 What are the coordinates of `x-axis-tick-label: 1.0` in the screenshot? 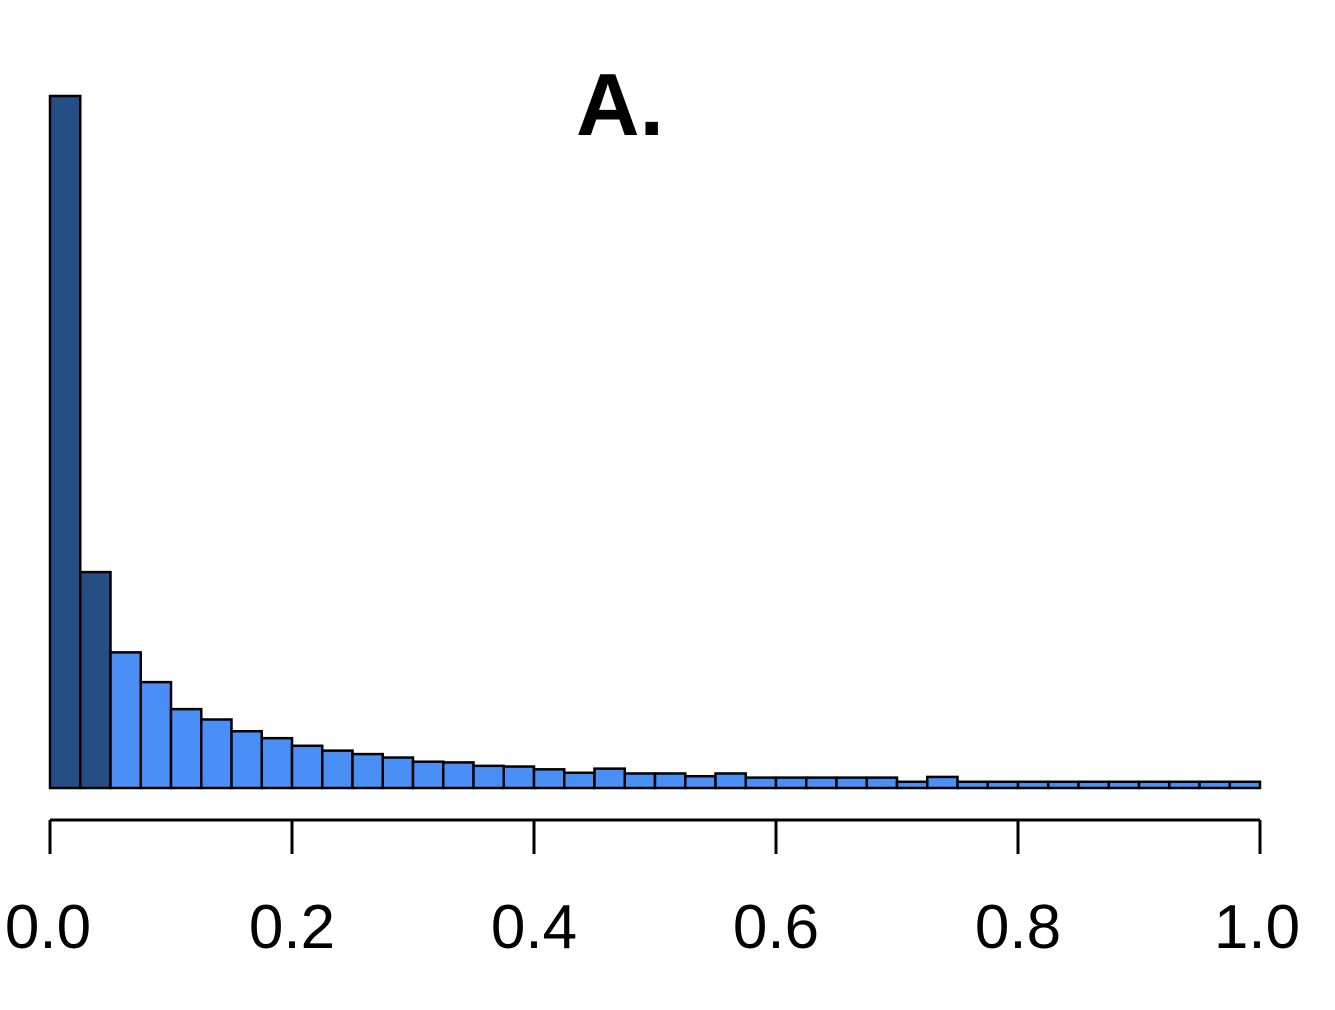 It's located at (1257, 927).